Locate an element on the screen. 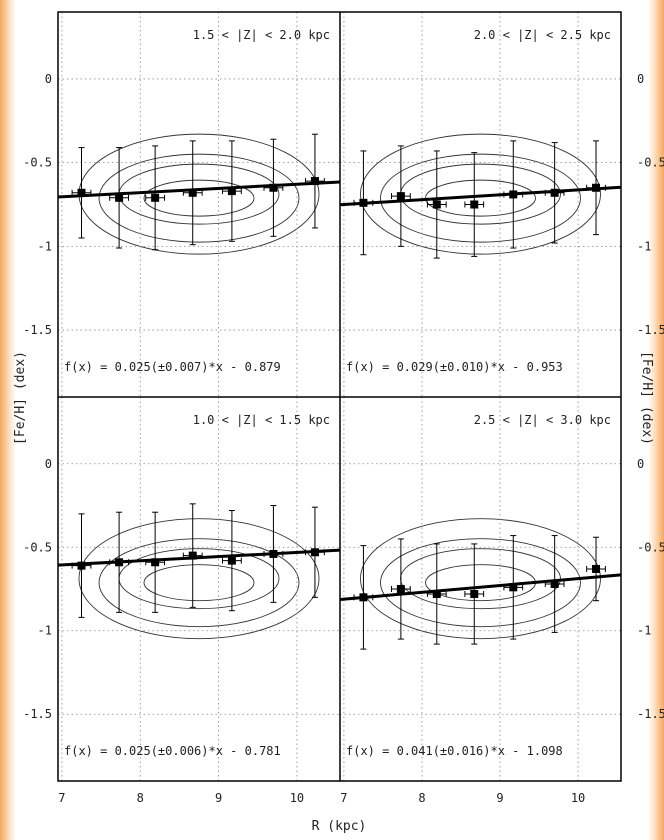 The image size is (664, 840). panel-label: 2.5 < |Z| < 3.0 kpc is located at coordinates (542, 420).